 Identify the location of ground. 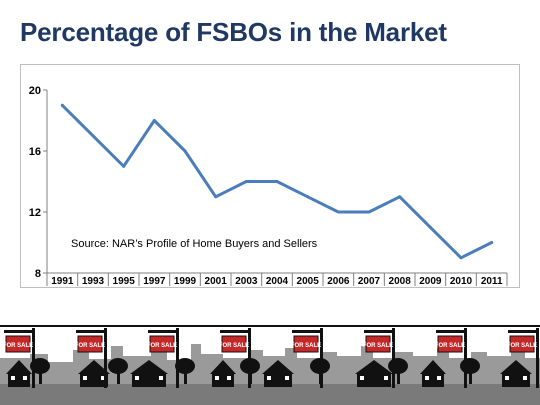
(270, 394).